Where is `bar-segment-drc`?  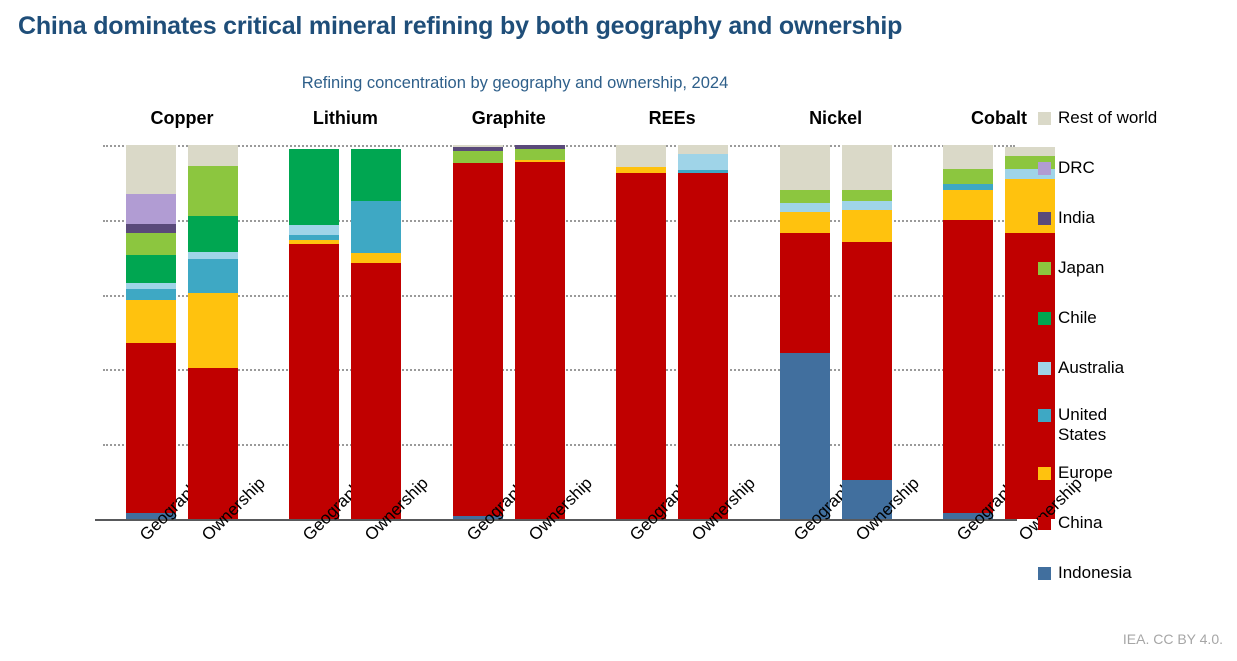 bar-segment-drc is located at coordinates (151, 208).